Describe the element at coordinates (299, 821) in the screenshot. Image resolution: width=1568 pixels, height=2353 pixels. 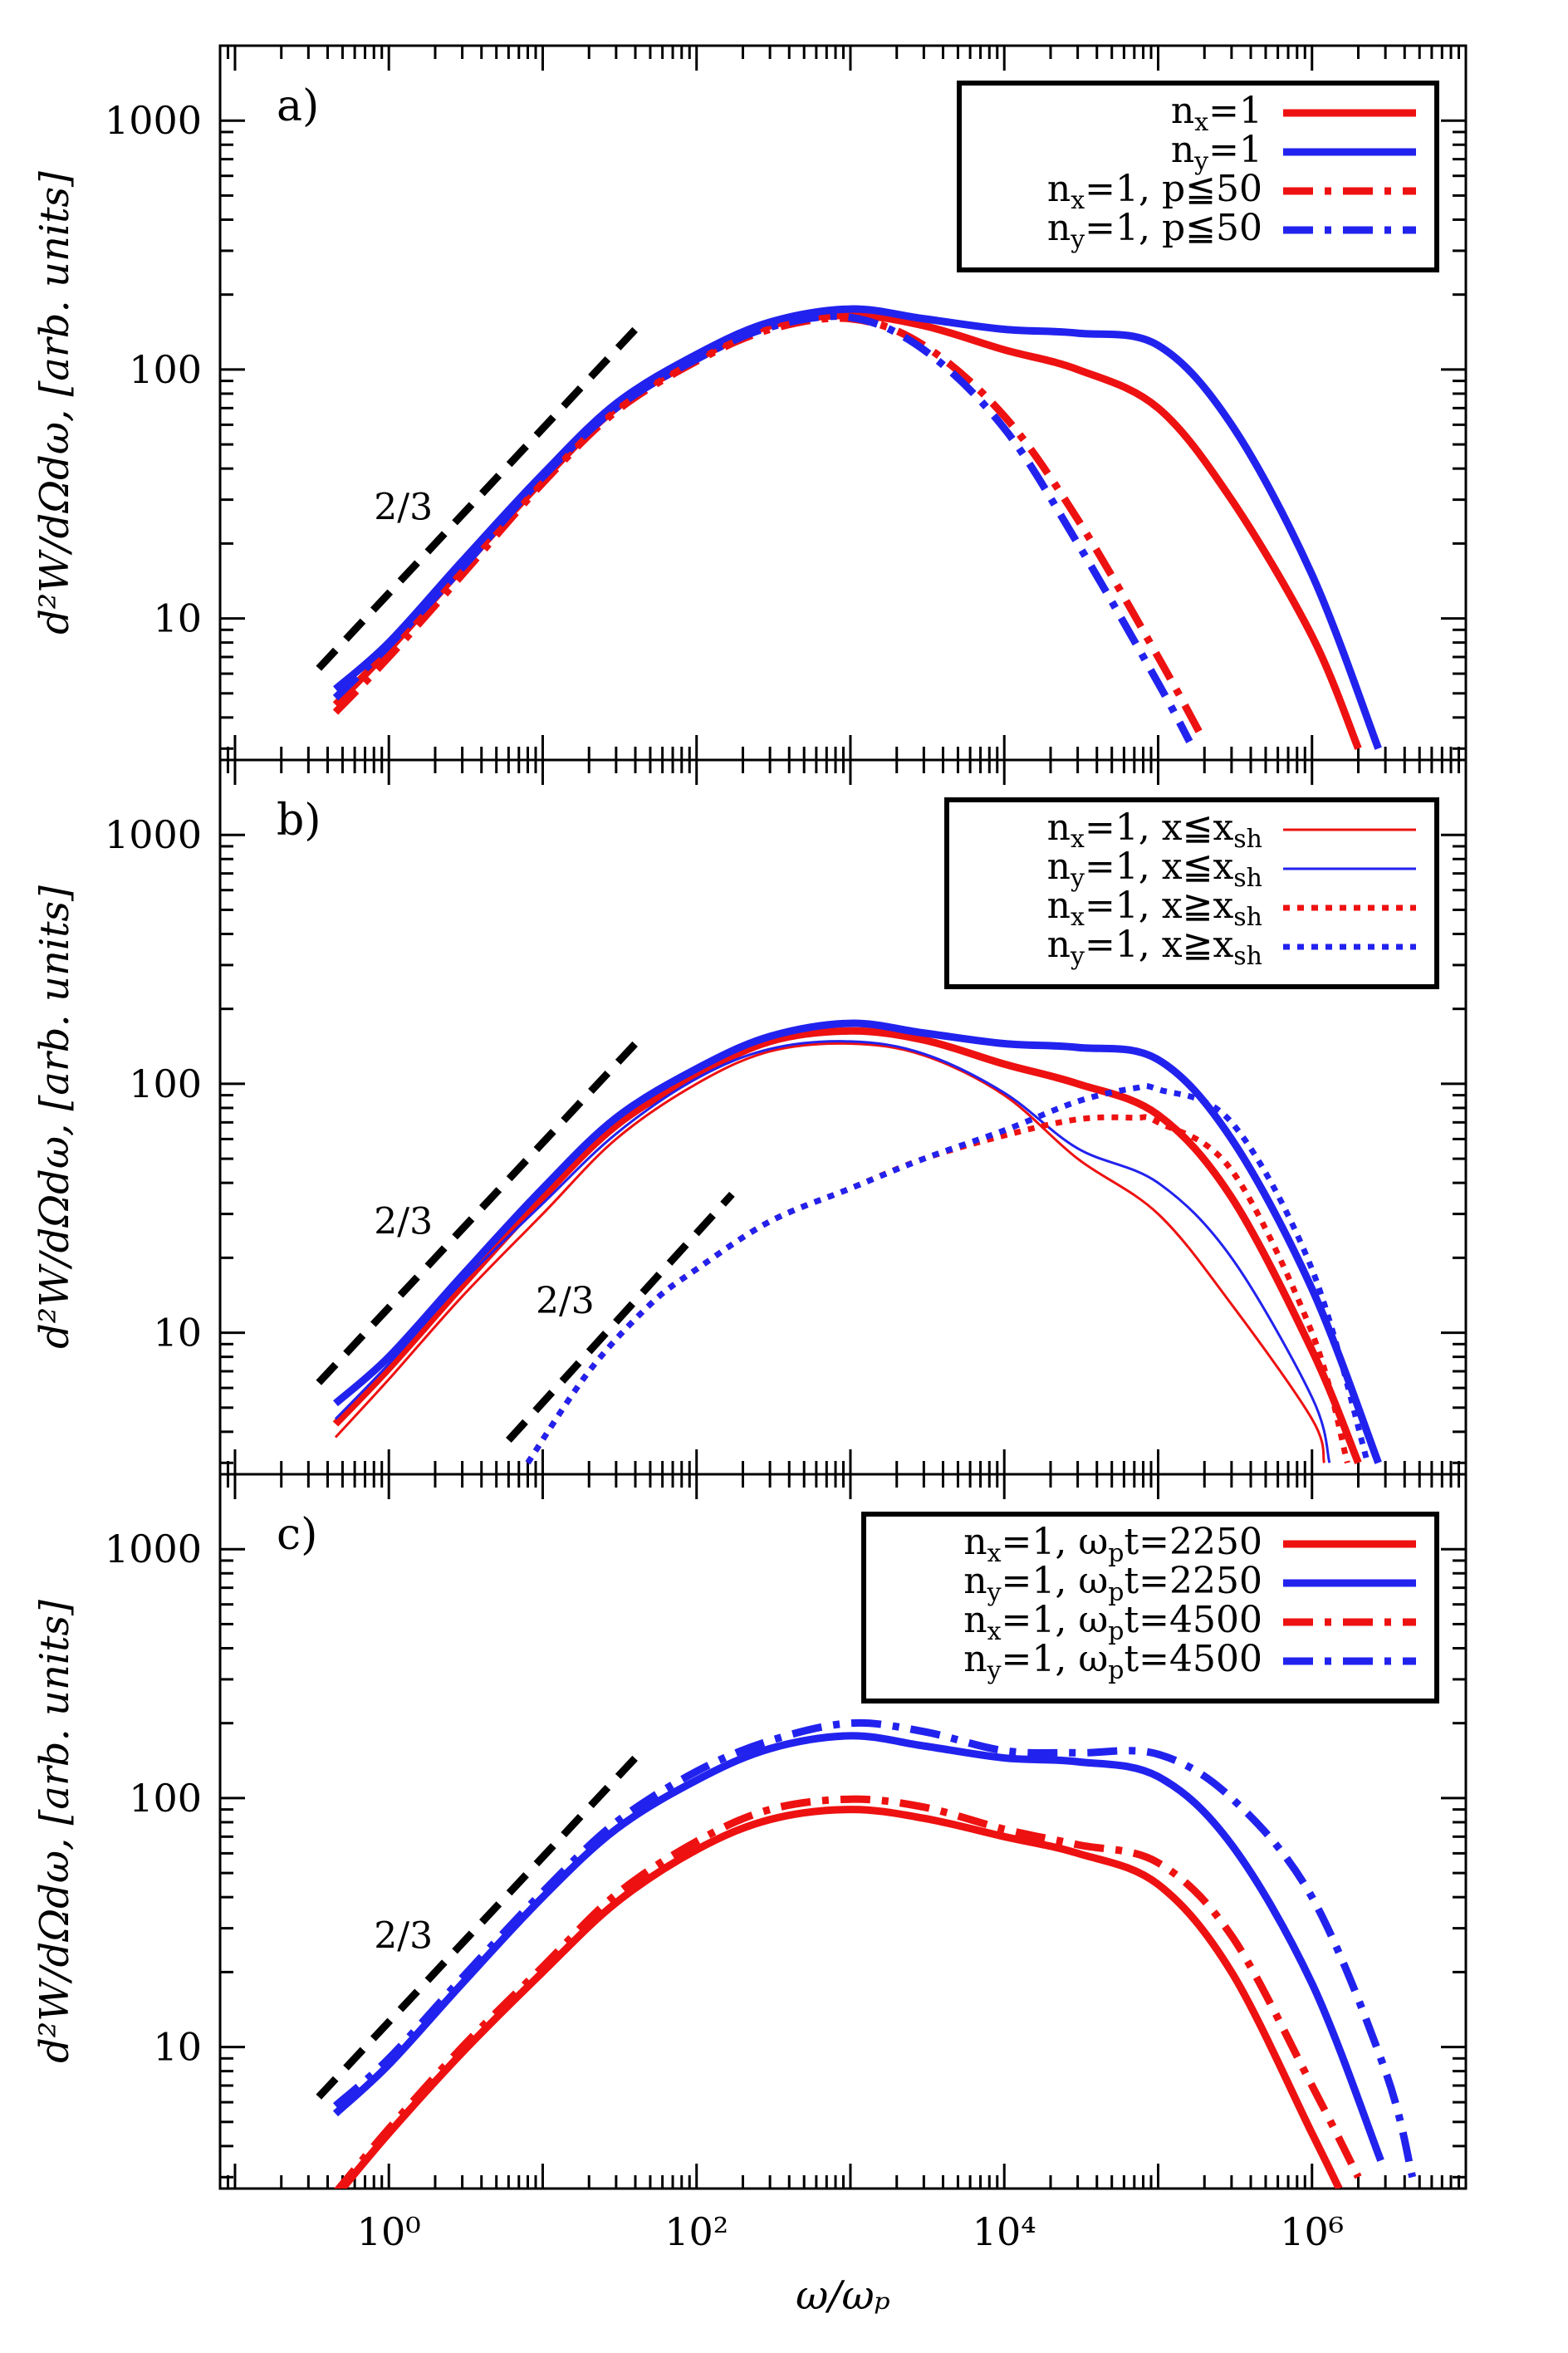
I see `panel-label: b)` at that location.